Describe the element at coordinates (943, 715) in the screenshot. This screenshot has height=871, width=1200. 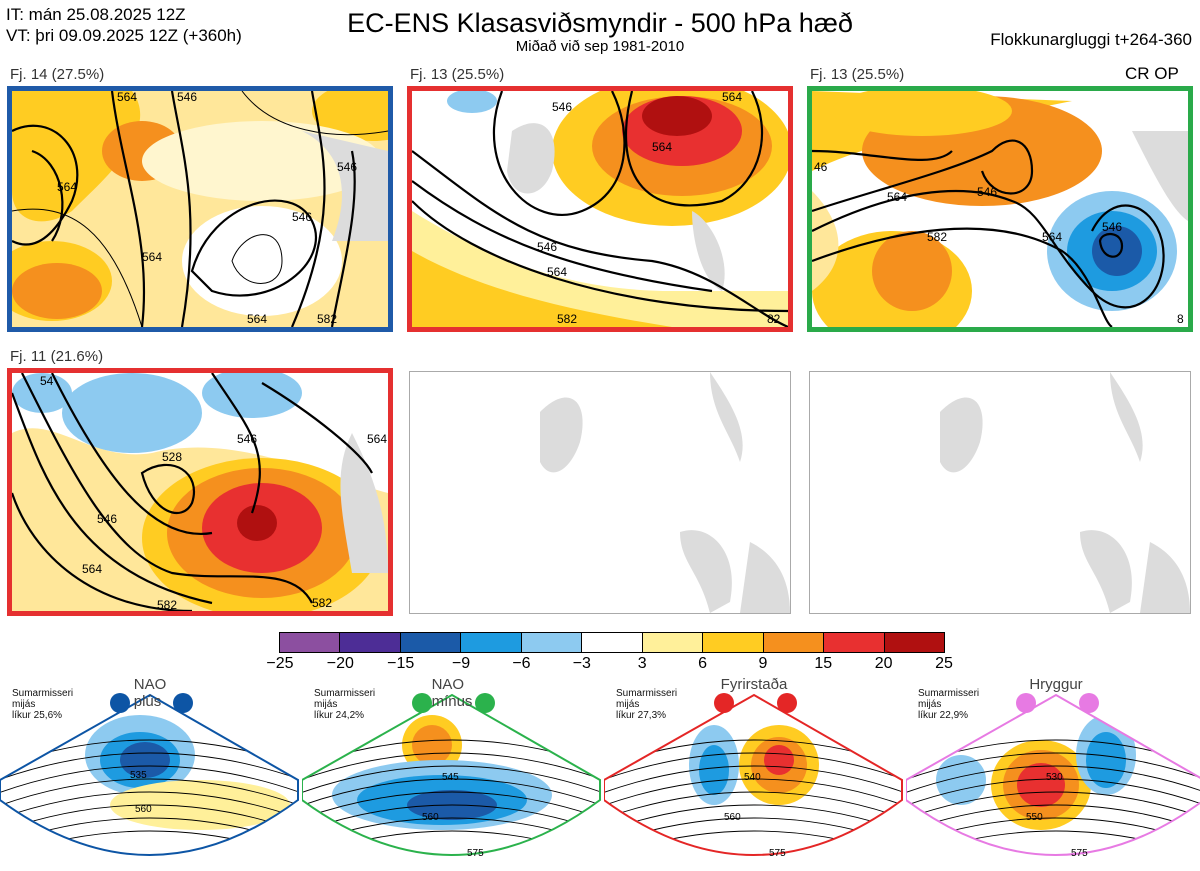
I see `regime-info-line: líkur 22,9%` at that location.